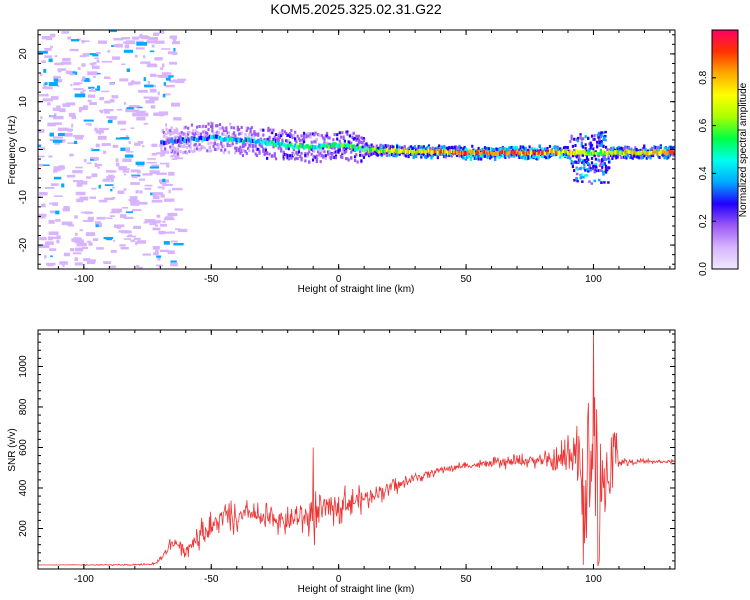  Describe the element at coordinates (707, 173) in the screenshot. I see `colorbar-ticks: 0.00.20.40.60.8` at that location.